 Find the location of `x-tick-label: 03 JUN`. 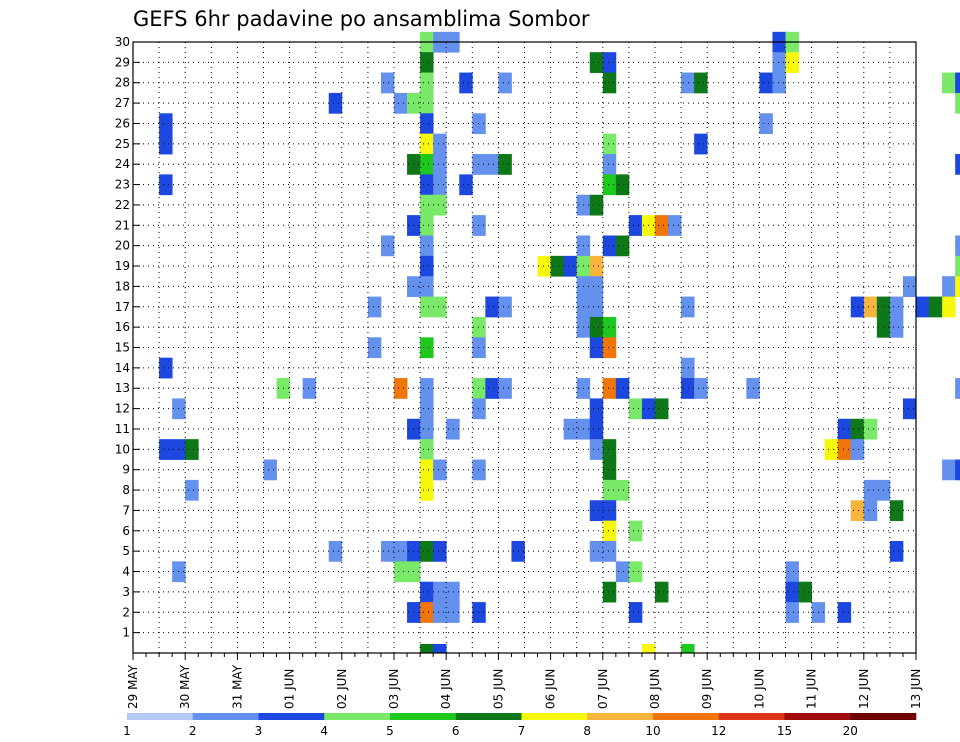

x-tick-label: 03 JUN is located at coordinates (394, 689).